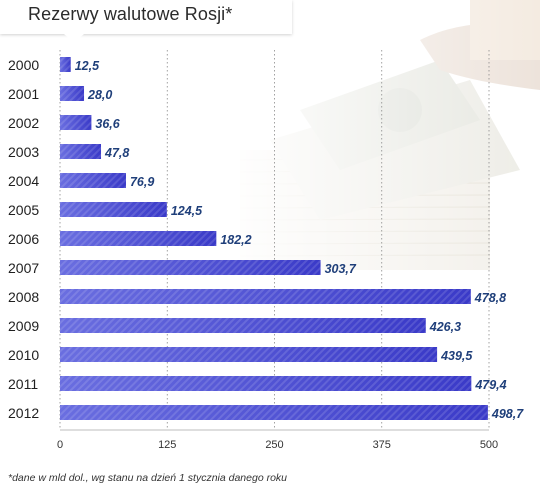 Image resolution: width=540 pixels, height=489 pixels. I want to click on category-label: 2004, so click(23, 181).